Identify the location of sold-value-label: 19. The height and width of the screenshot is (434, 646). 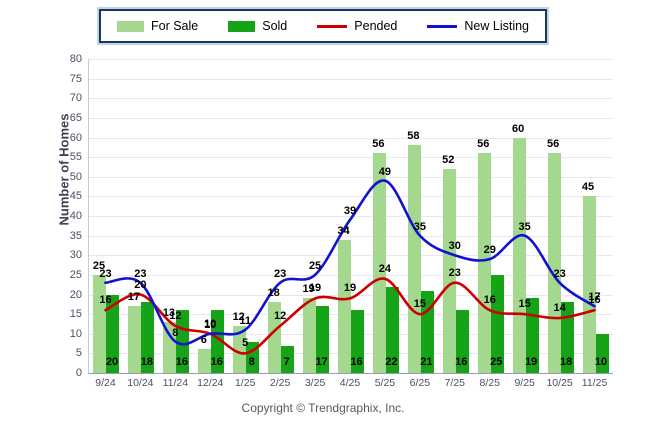
(531, 362).